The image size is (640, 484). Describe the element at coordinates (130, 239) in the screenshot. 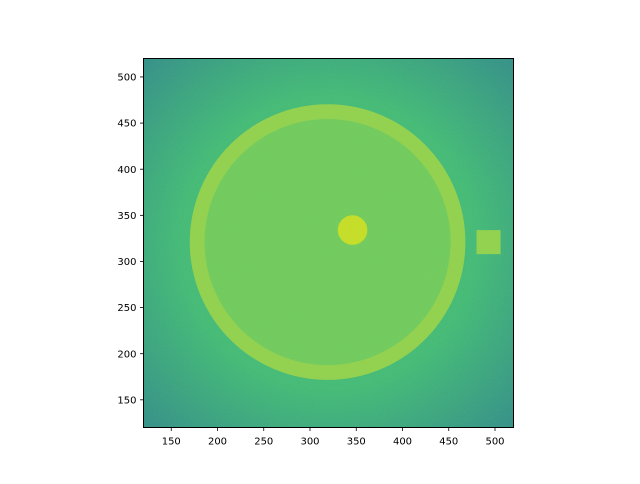

I see `y-axis: 150 200 250 300 350 400 450 500` at that location.